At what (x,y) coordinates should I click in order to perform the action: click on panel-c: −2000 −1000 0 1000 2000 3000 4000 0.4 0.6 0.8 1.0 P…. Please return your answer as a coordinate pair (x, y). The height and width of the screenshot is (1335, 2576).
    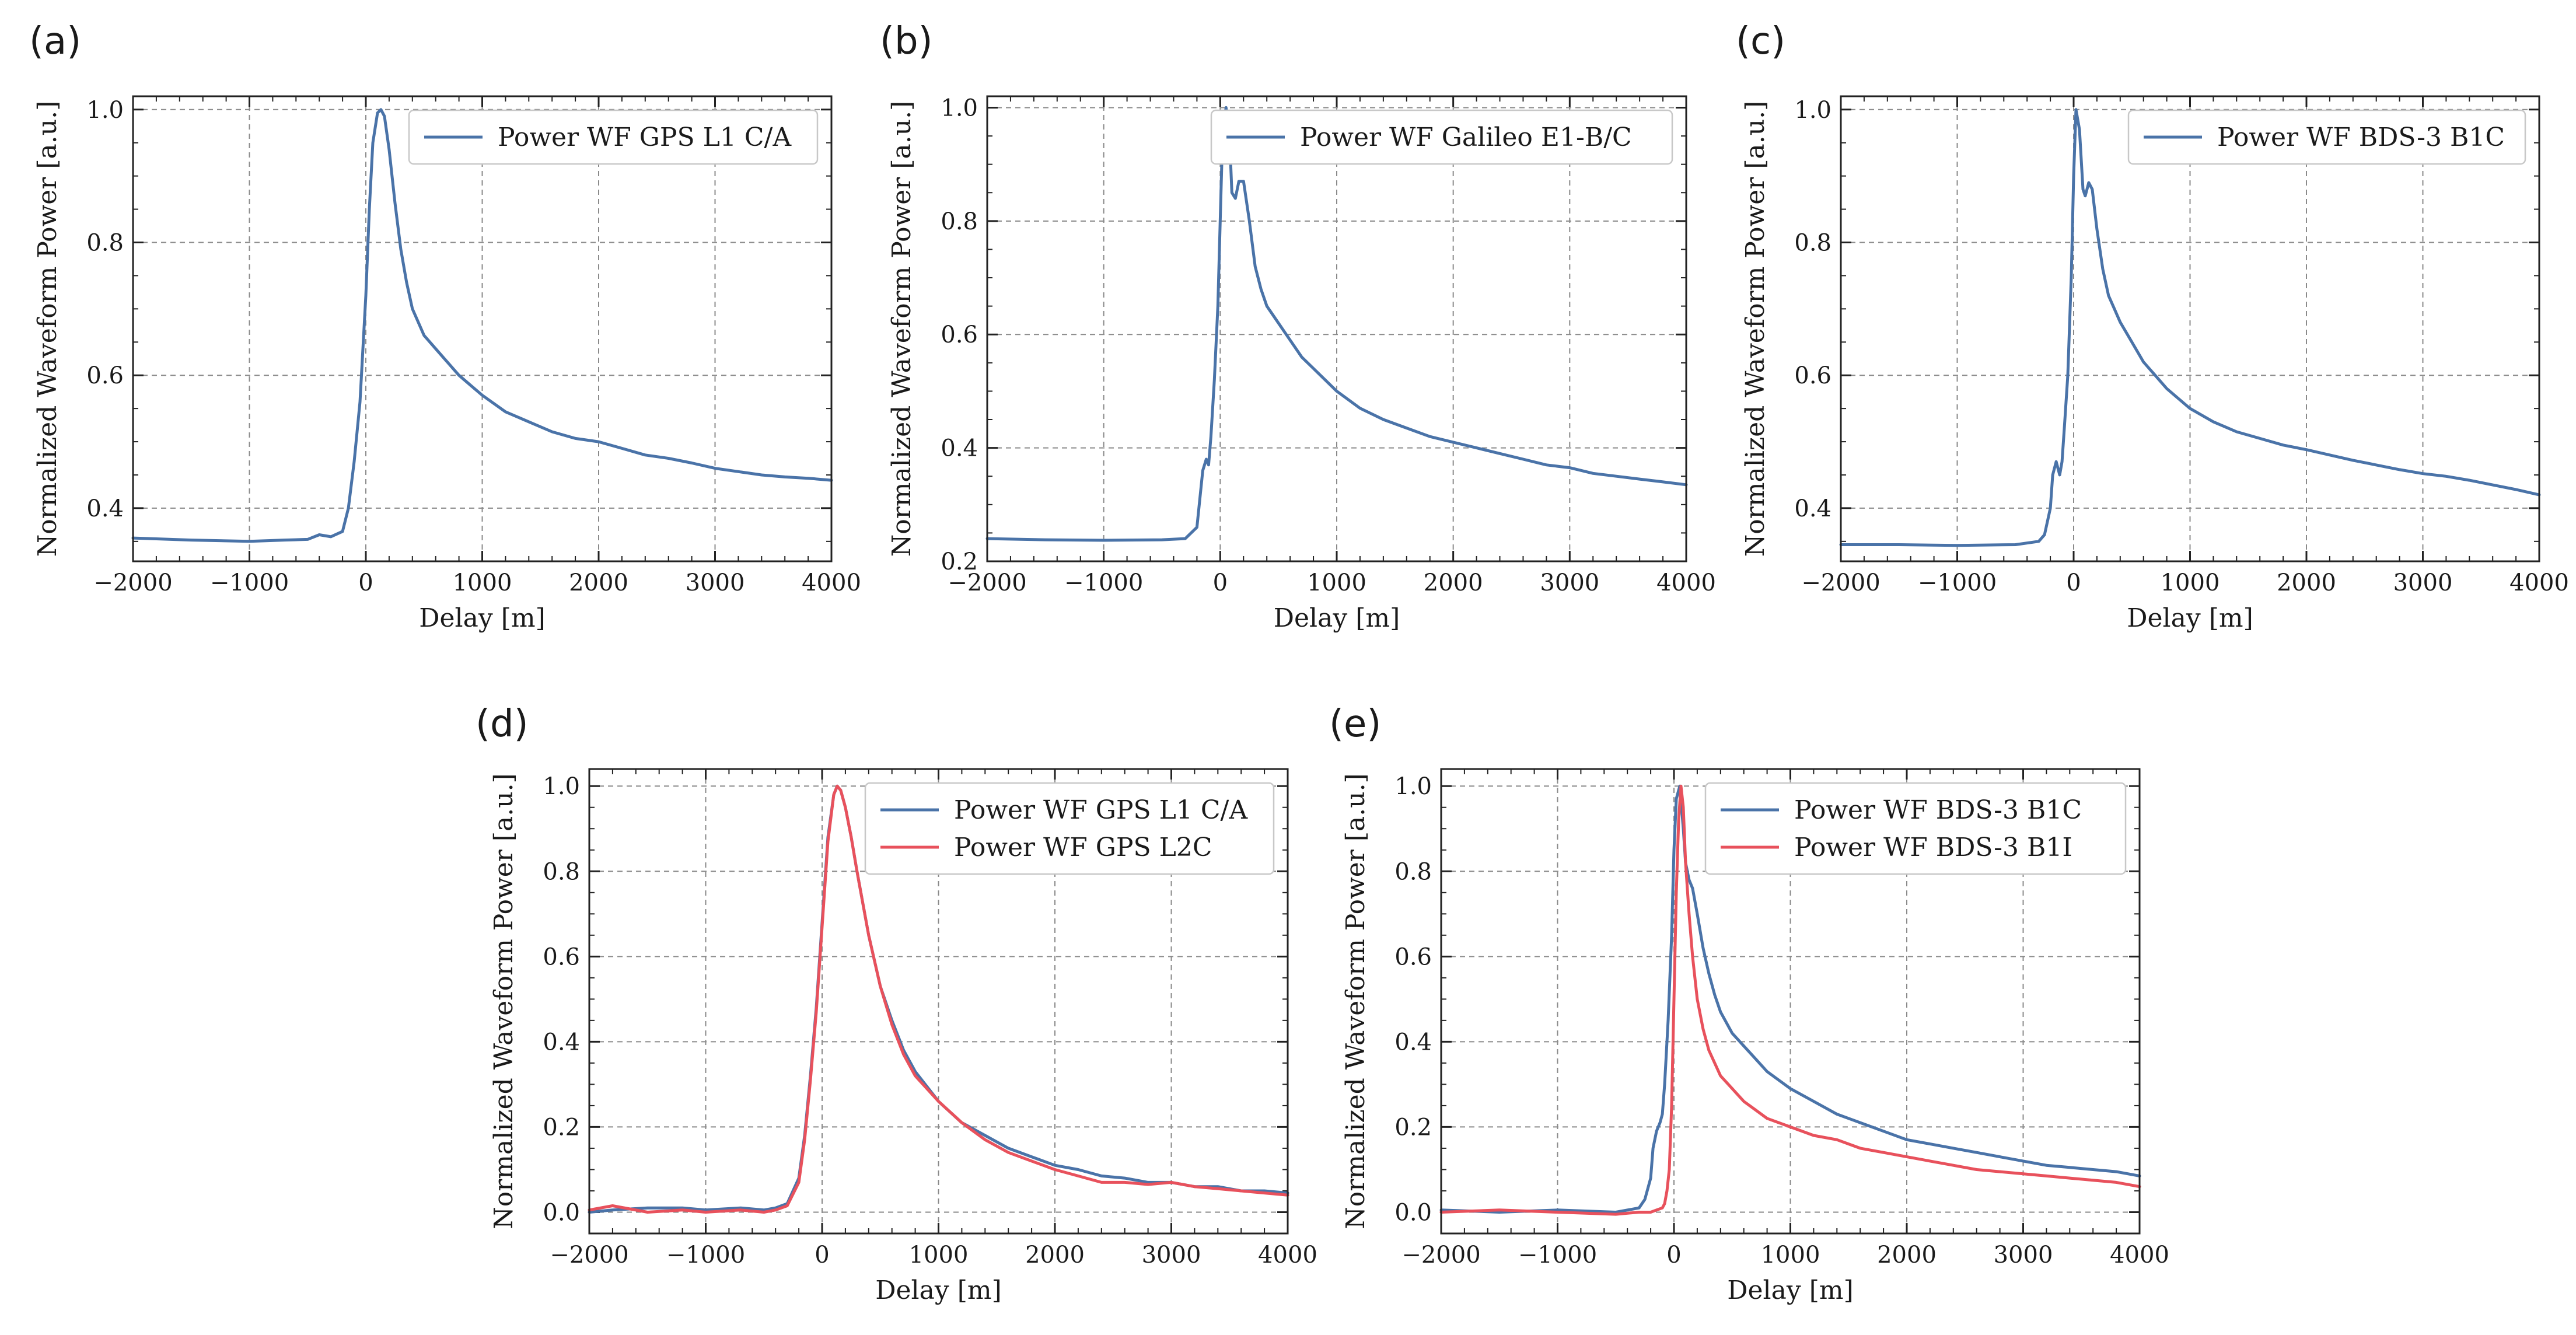
    Looking at the image, I should click on (2154, 364).